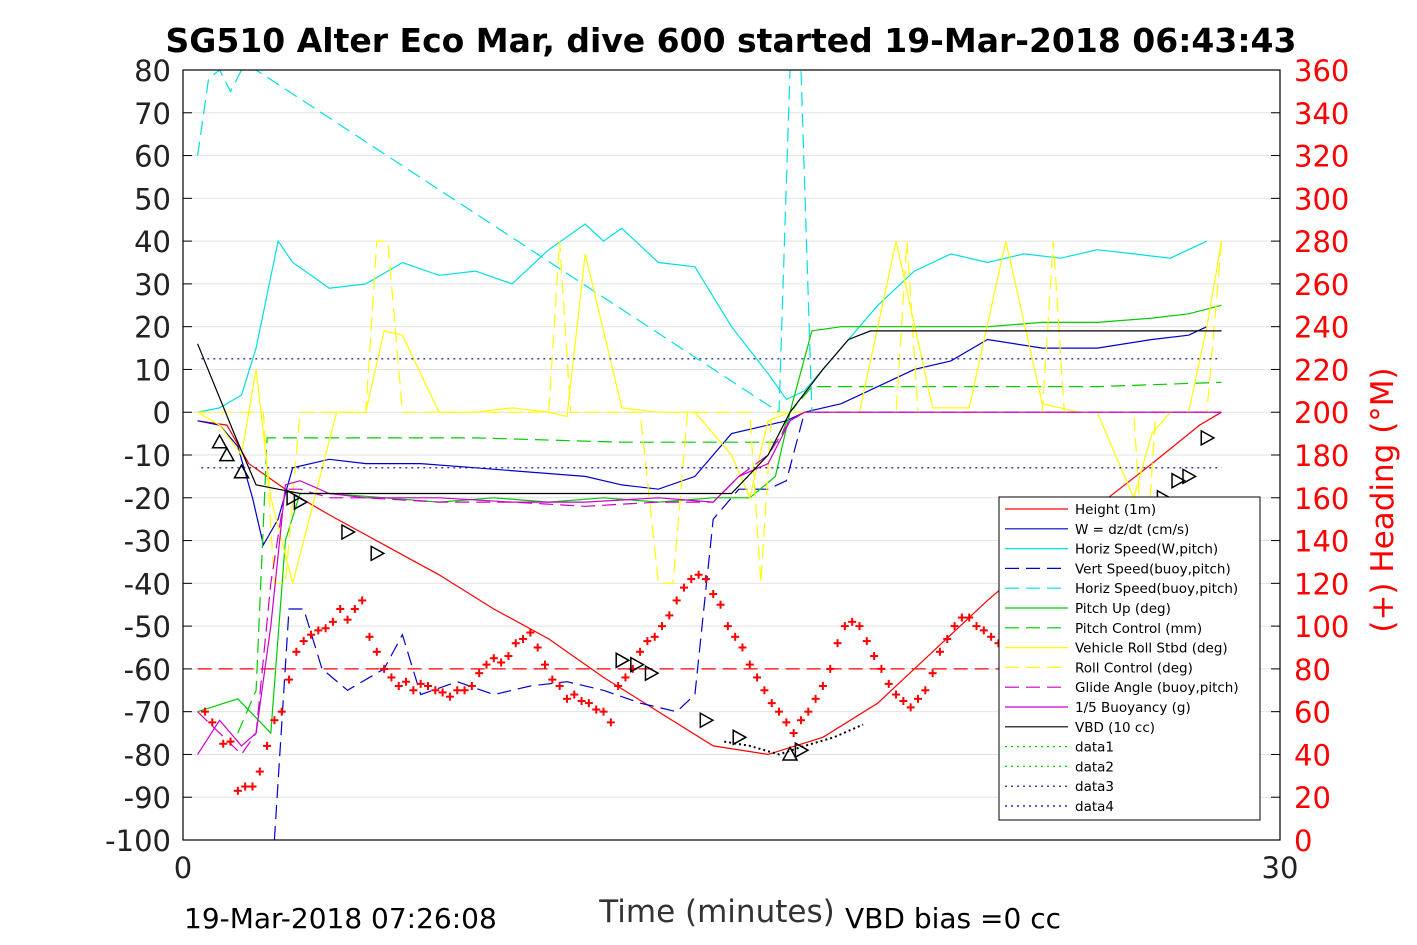 The height and width of the screenshot is (945, 1417). I want to click on y2-tick-label: 340, so click(1321, 114).